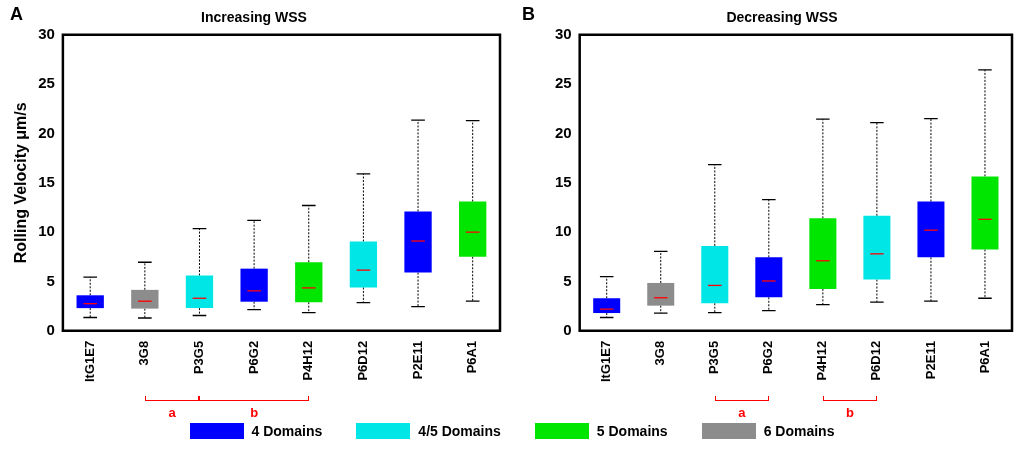 Image resolution: width=1024 pixels, height=449 pixels. Describe the element at coordinates (528, 14) in the screenshot. I see `text: B` at that location.